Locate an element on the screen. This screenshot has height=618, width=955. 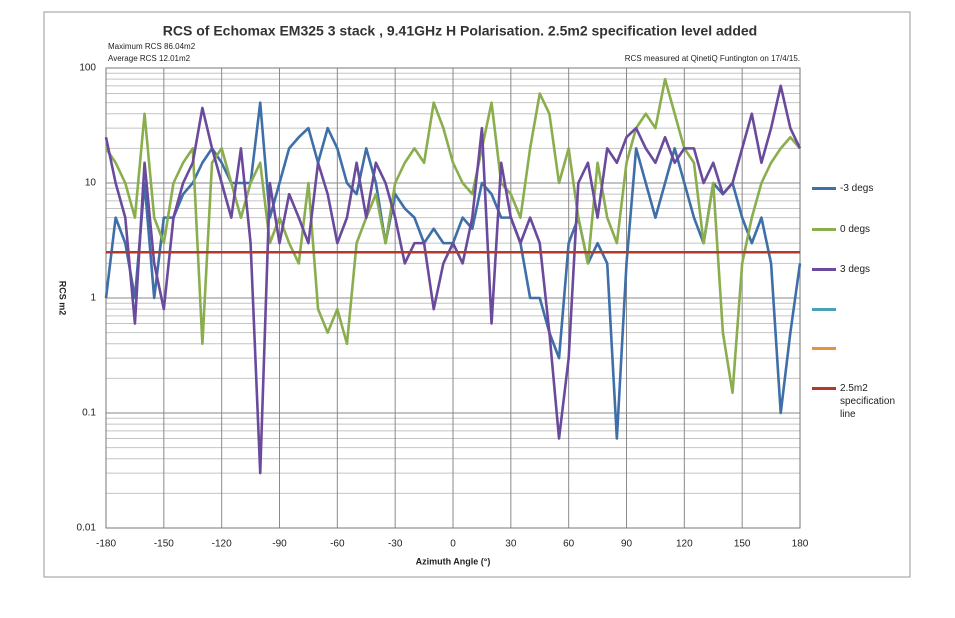
x-tick-label: 60 is located at coordinates (569, 544).